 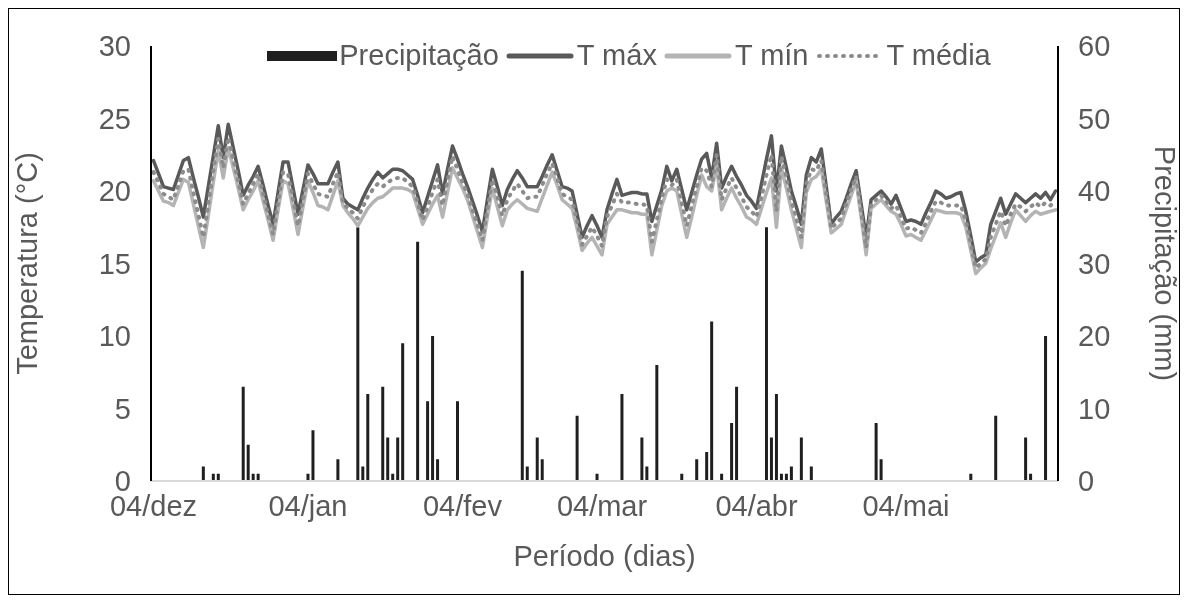 What do you see at coordinates (308, 505) in the screenshot?
I see `x-tick-label: 04/jan` at bounding box center [308, 505].